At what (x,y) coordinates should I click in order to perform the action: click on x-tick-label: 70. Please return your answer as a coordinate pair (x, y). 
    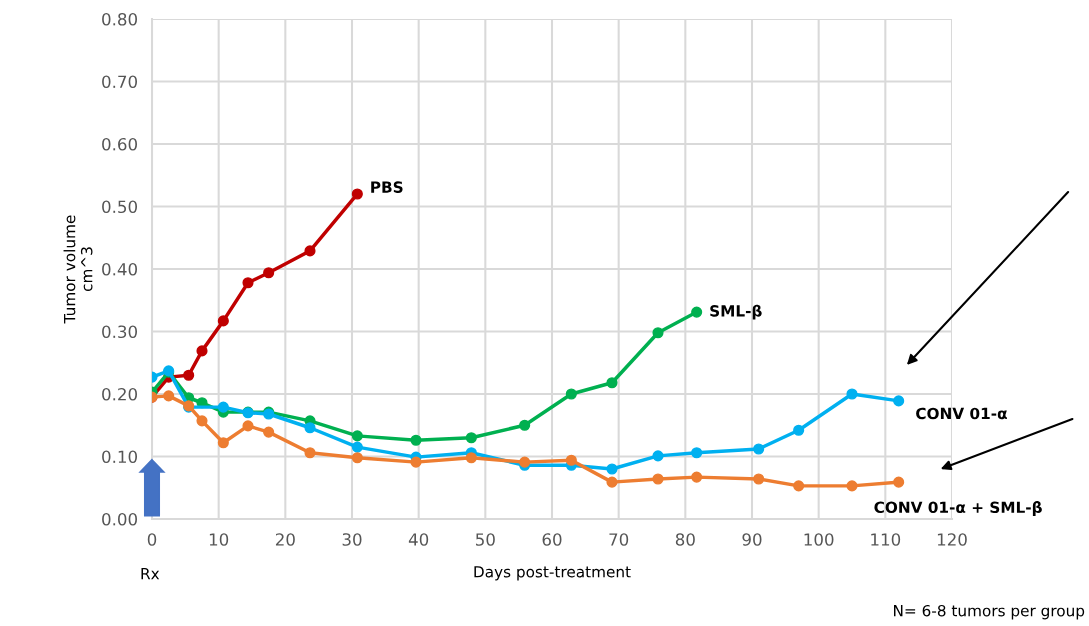
    Looking at the image, I should click on (619, 539).